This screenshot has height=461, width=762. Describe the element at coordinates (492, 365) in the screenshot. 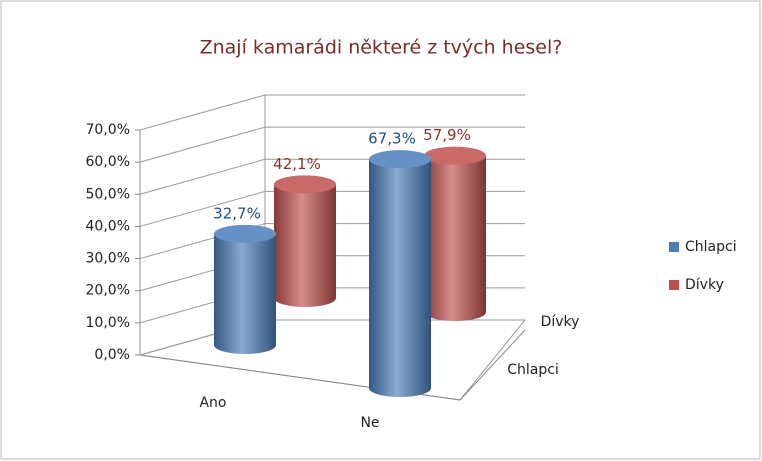

I see `depth-axis` at that location.